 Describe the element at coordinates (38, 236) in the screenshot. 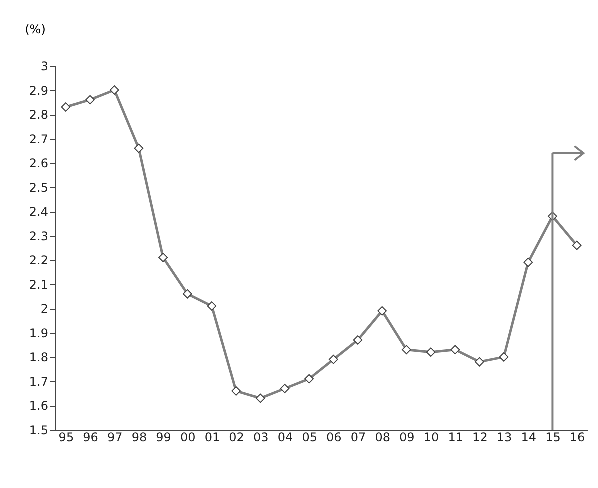

I see `y-tick-label: 2.3` at that location.